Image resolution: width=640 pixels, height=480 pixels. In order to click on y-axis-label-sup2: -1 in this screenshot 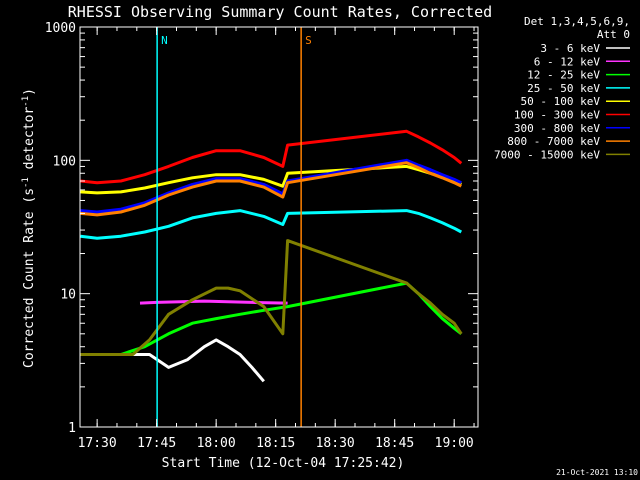, I will do `click(26, 101)`.